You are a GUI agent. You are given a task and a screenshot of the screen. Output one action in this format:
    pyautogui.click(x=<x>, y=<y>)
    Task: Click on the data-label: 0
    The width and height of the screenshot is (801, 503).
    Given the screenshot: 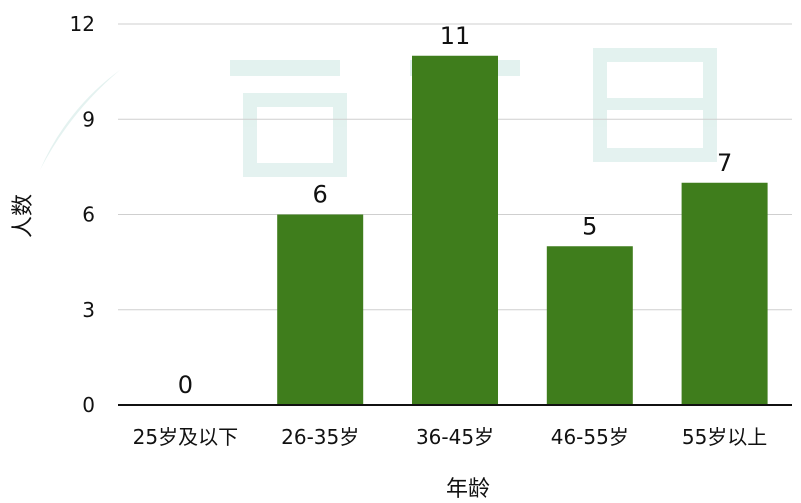 What is the action you would take?
    pyautogui.click(x=185, y=385)
    